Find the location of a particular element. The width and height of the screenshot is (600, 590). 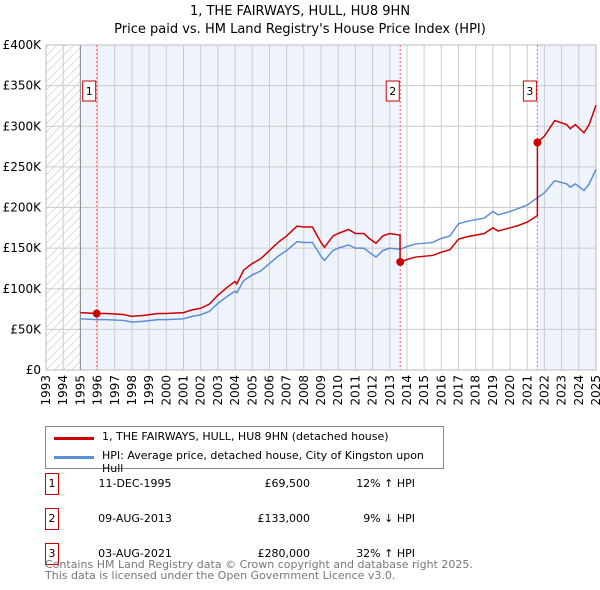

y-tick-label: £100K is located at coordinates (23, 289).